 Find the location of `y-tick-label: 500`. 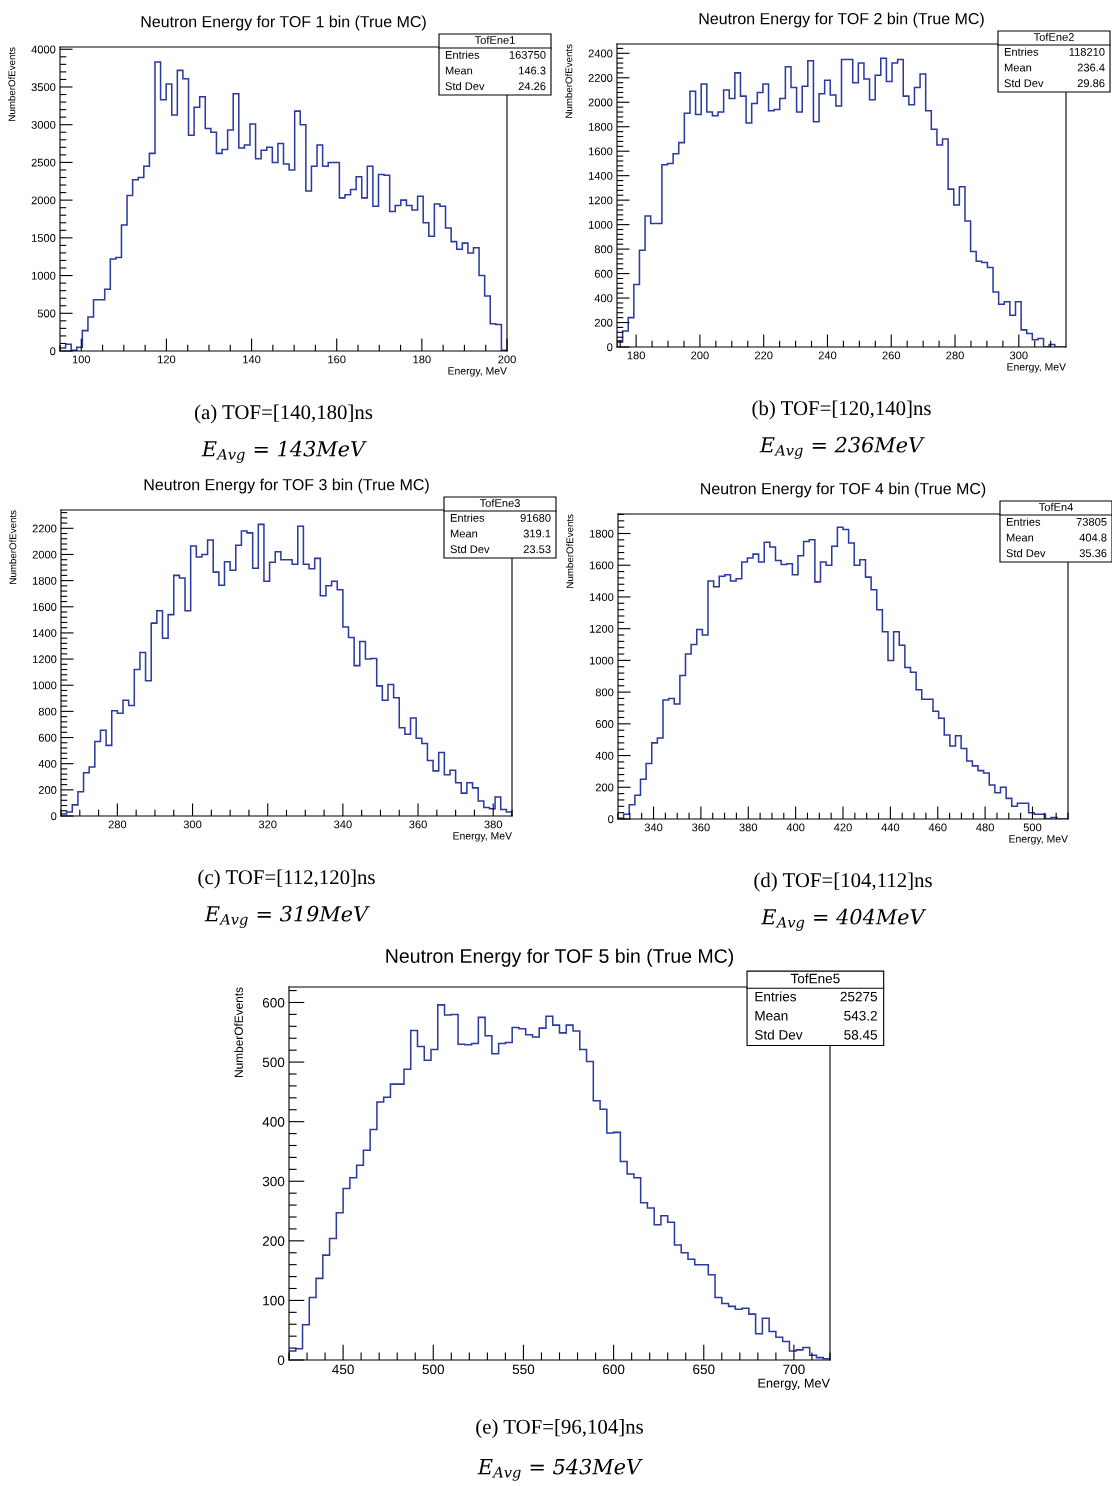

y-tick-label: 500 is located at coordinates (46, 313).